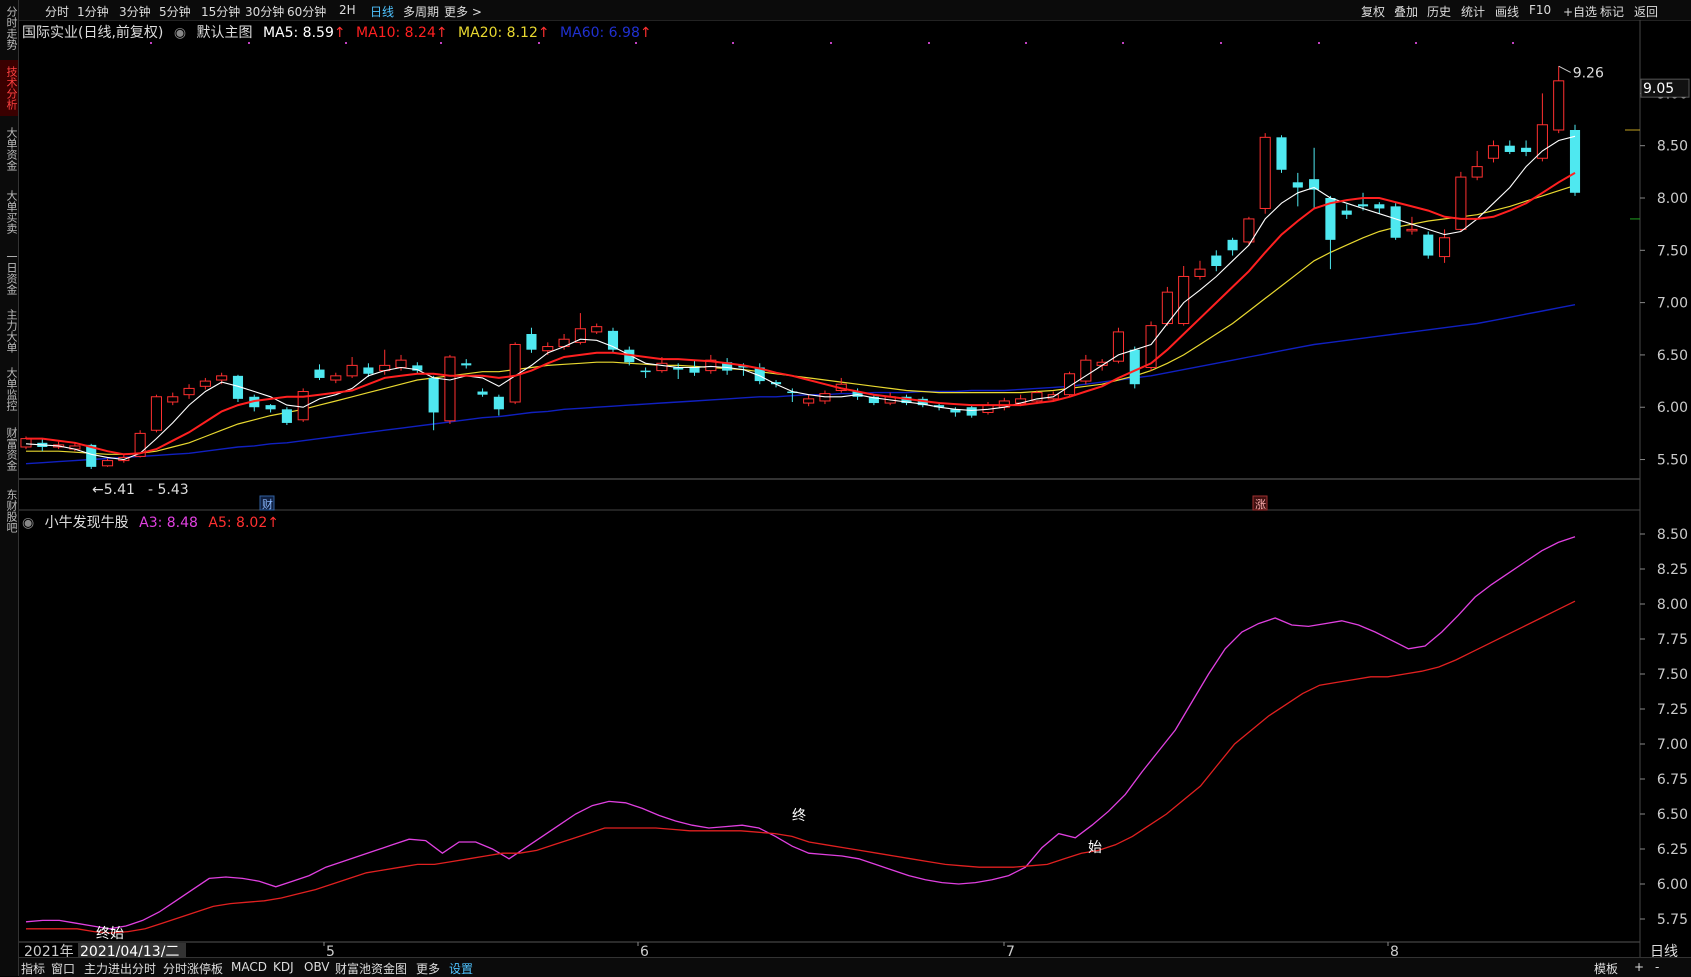  Describe the element at coordinates (11, 449) in the screenshot. I see `left-tab-7: 财富资金` at that location.